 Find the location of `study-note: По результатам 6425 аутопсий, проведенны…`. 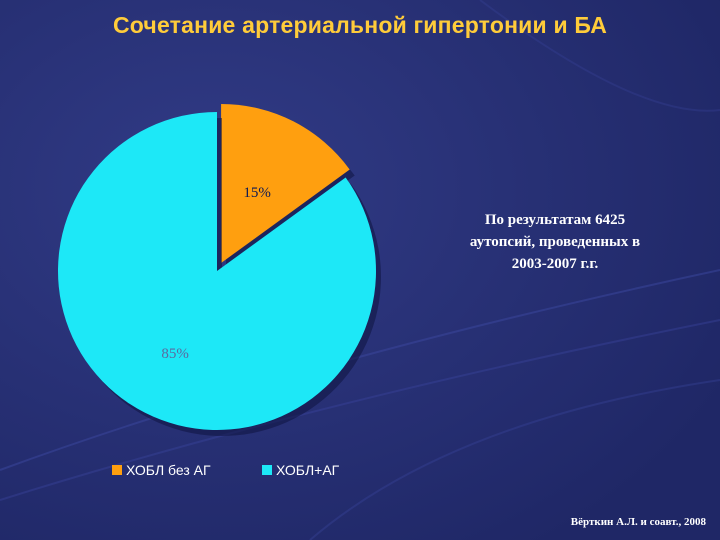

study-note: По результатам 6425 аутопсий, проведенны… is located at coordinates (555, 242).